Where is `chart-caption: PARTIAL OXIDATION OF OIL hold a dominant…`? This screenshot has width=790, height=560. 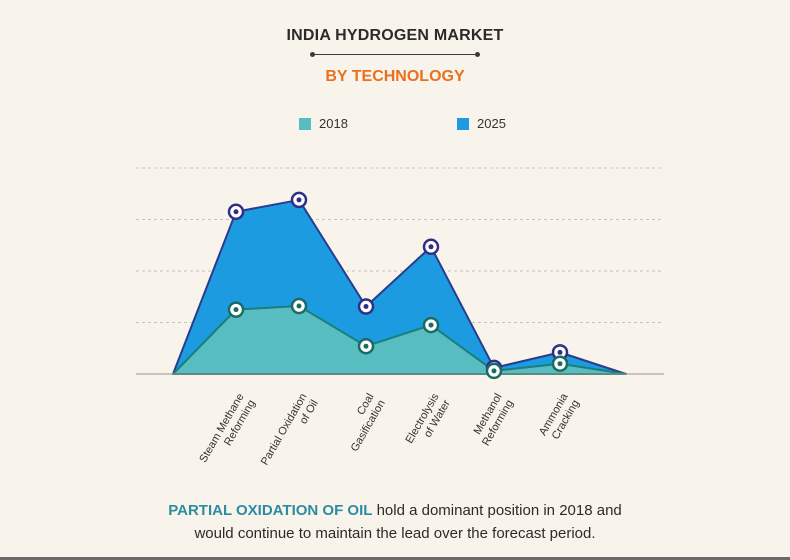 chart-caption: PARTIAL OXIDATION OF OIL hold a dominant… is located at coordinates (395, 522).